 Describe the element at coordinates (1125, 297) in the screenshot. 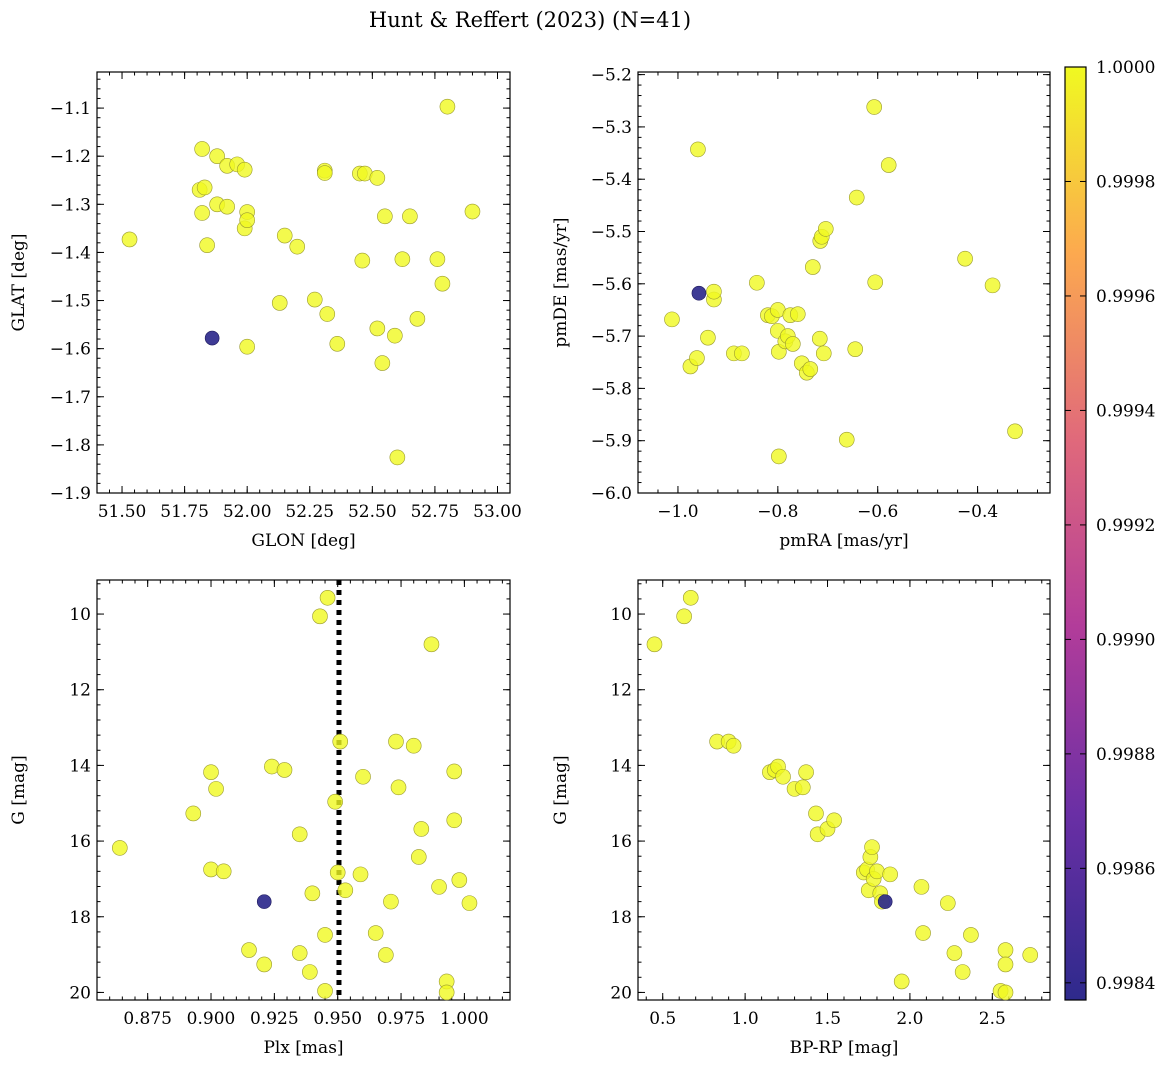

I see `colorbar-tick-label: 0.9996` at that location.